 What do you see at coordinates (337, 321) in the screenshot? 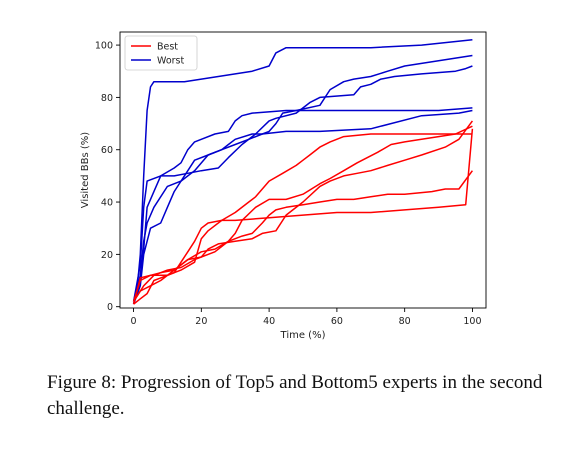
I see `x-tick-label: 60` at bounding box center [337, 321].